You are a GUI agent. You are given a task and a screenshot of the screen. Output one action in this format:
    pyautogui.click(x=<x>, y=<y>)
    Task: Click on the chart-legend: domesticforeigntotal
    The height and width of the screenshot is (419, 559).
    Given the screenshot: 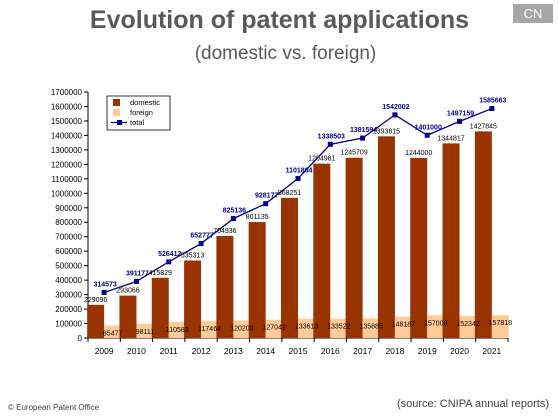 What is the action you would take?
    pyautogui.click(x=138, y=113)
    